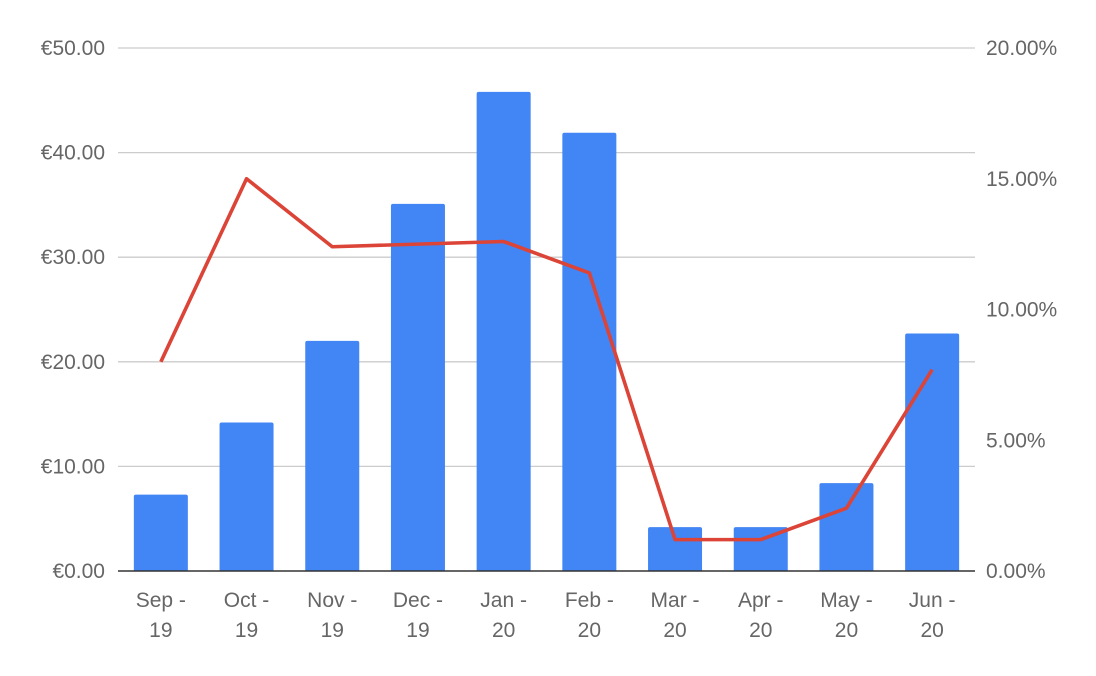 The width and height of the screenshot is (1096, 676). I want to click on x-tick-label: Nov -19, so click(332, 615).